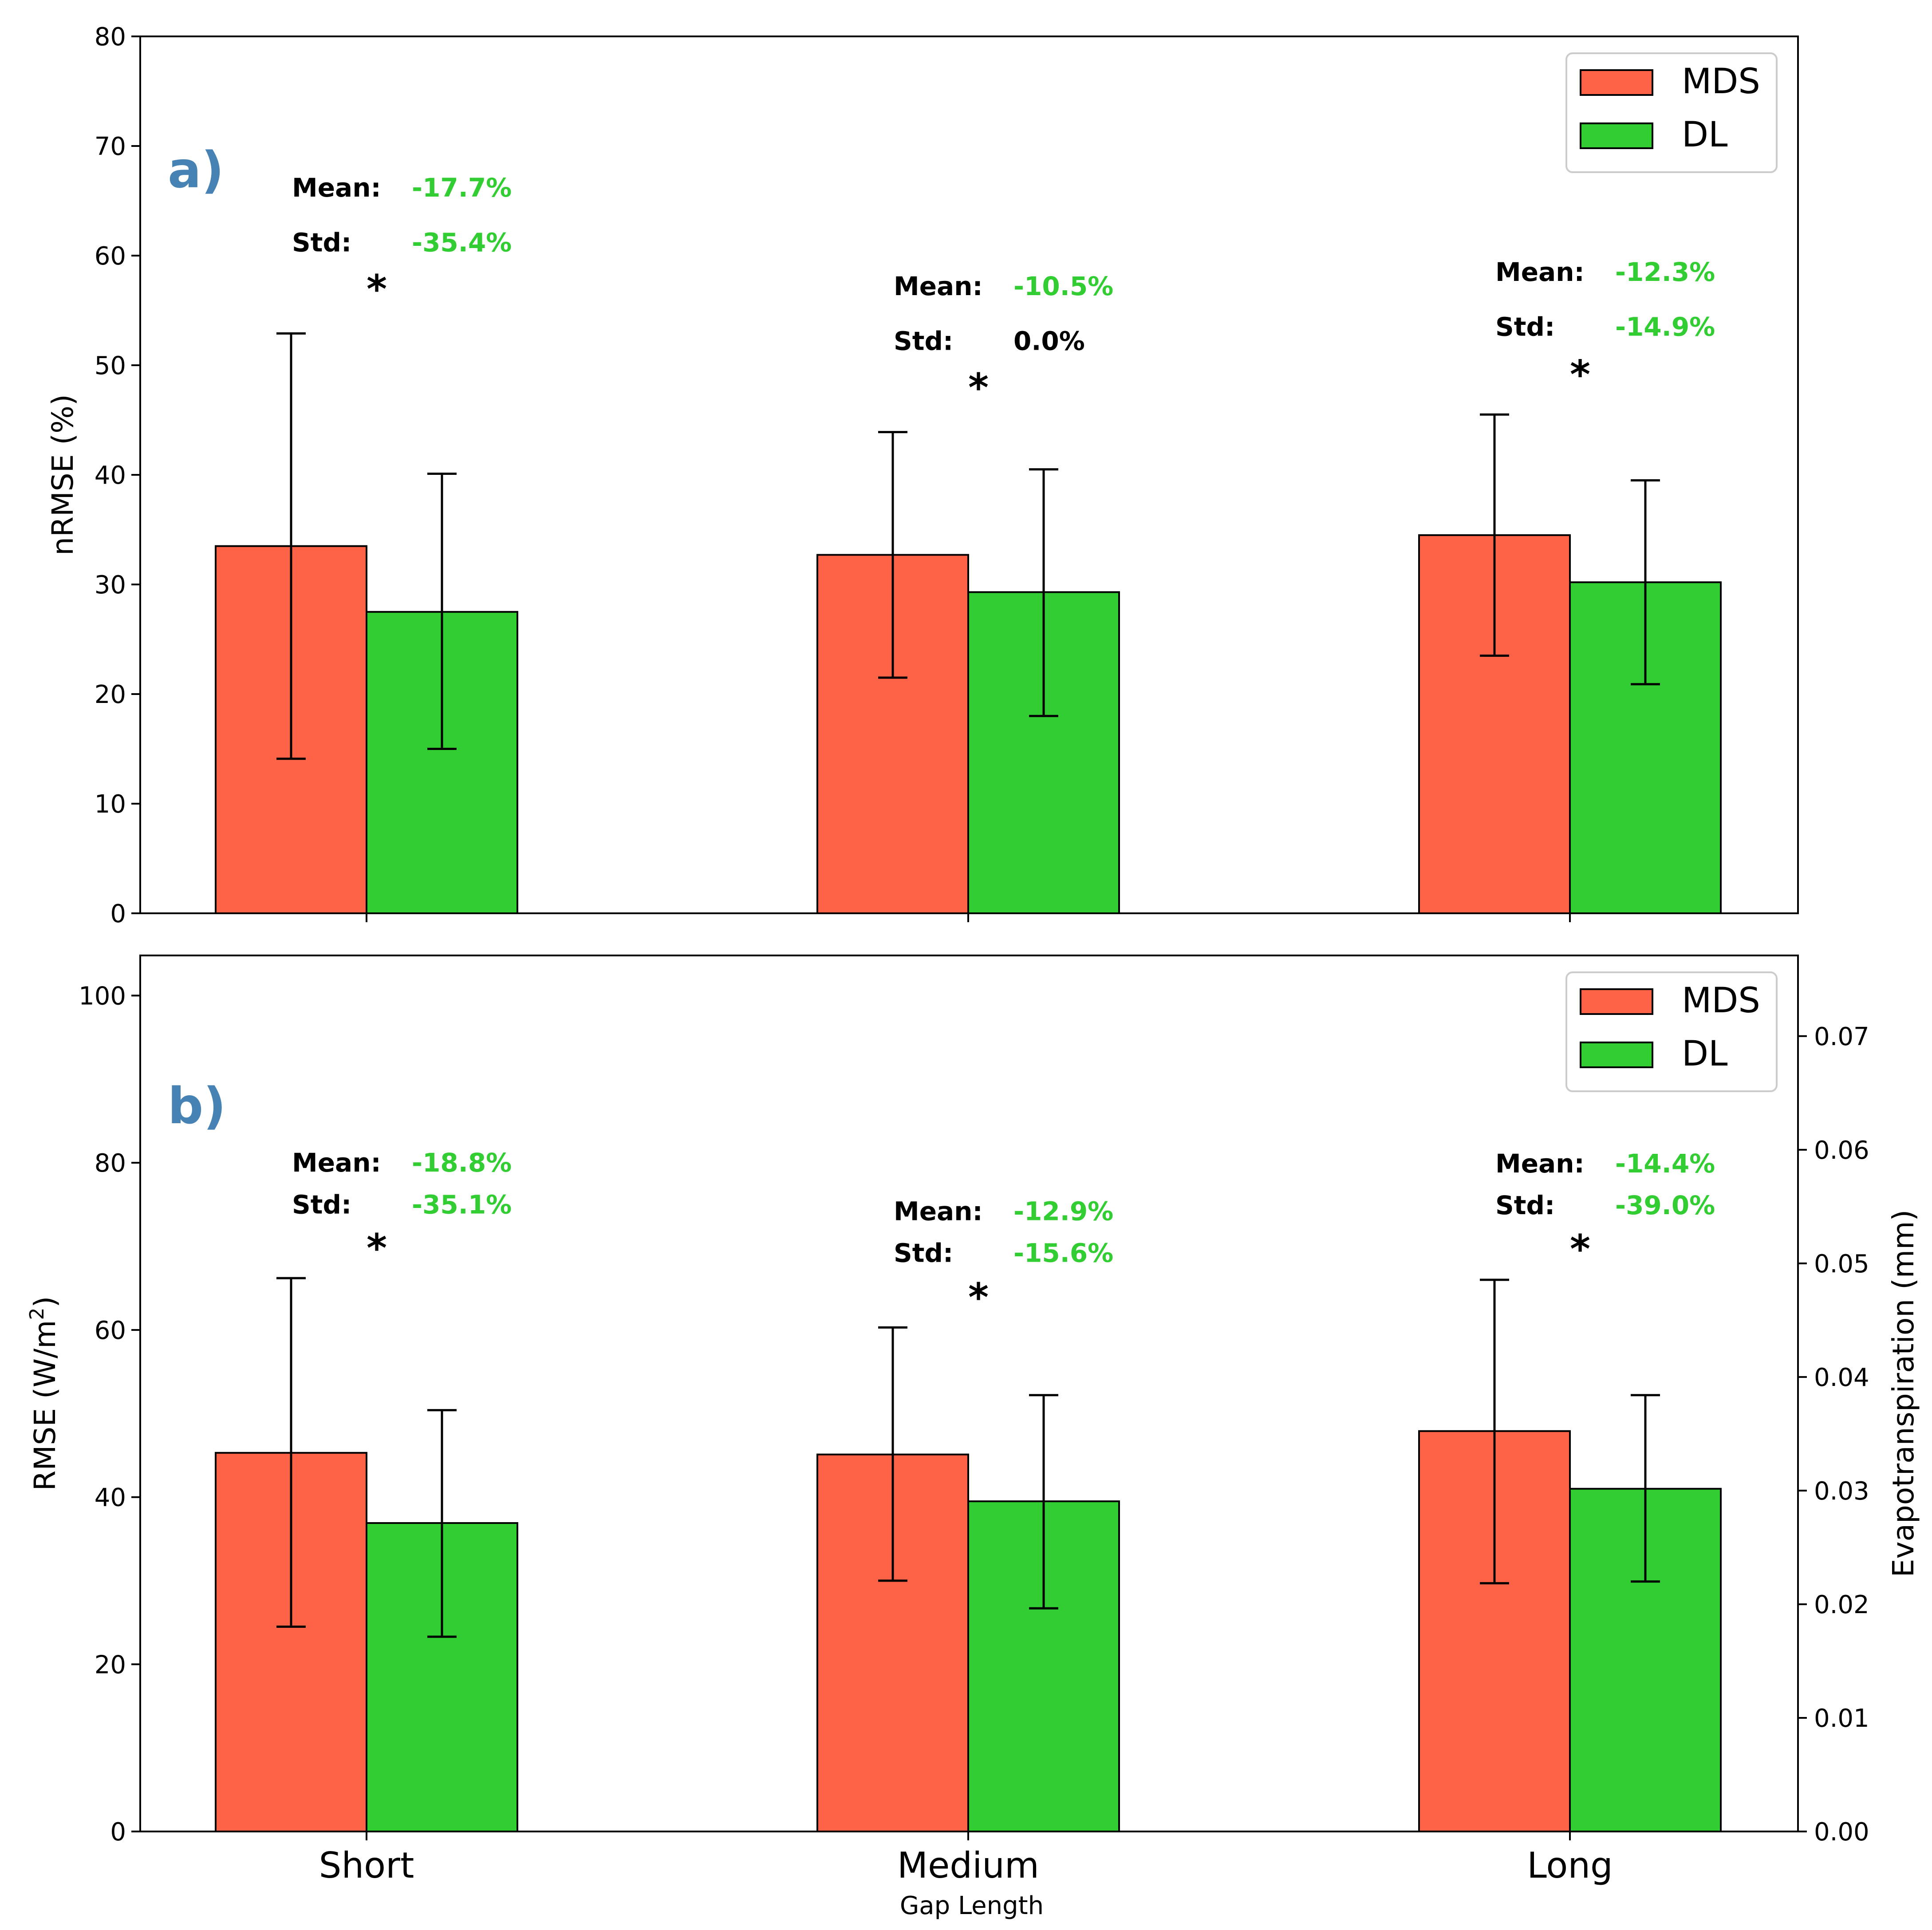 This screenshot has height=1930, width=1932. Describe the element at coordinates (462, 1163) in the screenshot. I see `stat-mean-value: -18.8%` at that location.